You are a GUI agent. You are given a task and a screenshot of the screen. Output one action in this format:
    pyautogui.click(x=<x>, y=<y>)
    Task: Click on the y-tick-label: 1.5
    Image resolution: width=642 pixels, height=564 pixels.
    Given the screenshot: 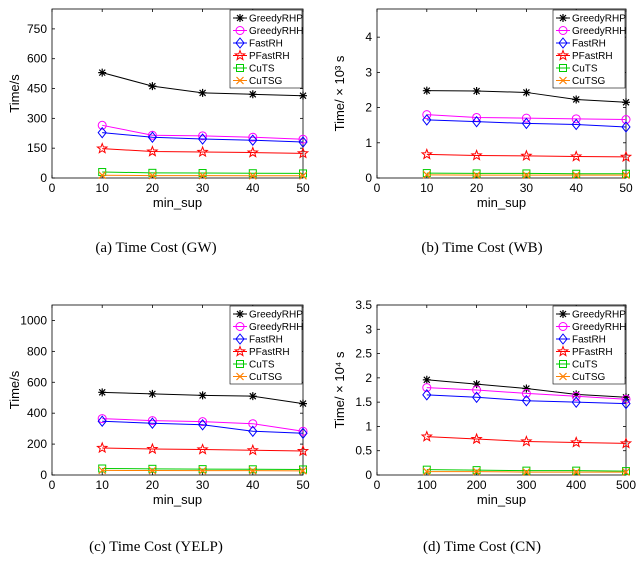 What is the action you would take?
    pyautogui.click(x=363, y=402)
    